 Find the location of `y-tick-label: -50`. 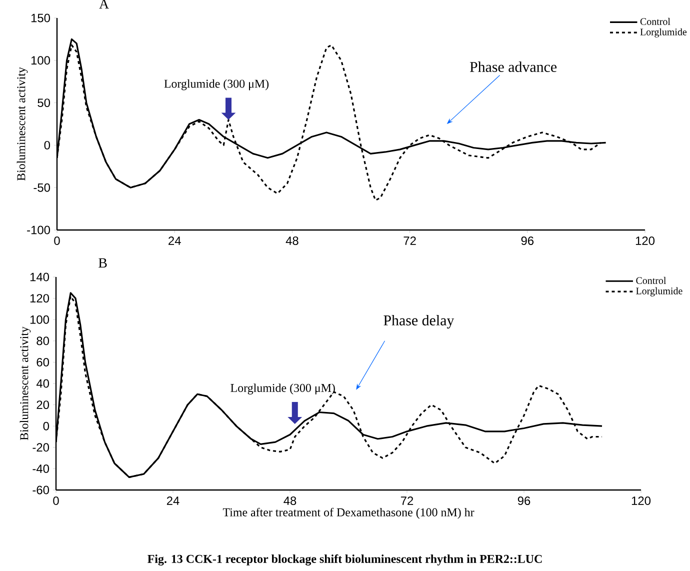

y-tick-label: -50 is located at coordinates (42, 187).